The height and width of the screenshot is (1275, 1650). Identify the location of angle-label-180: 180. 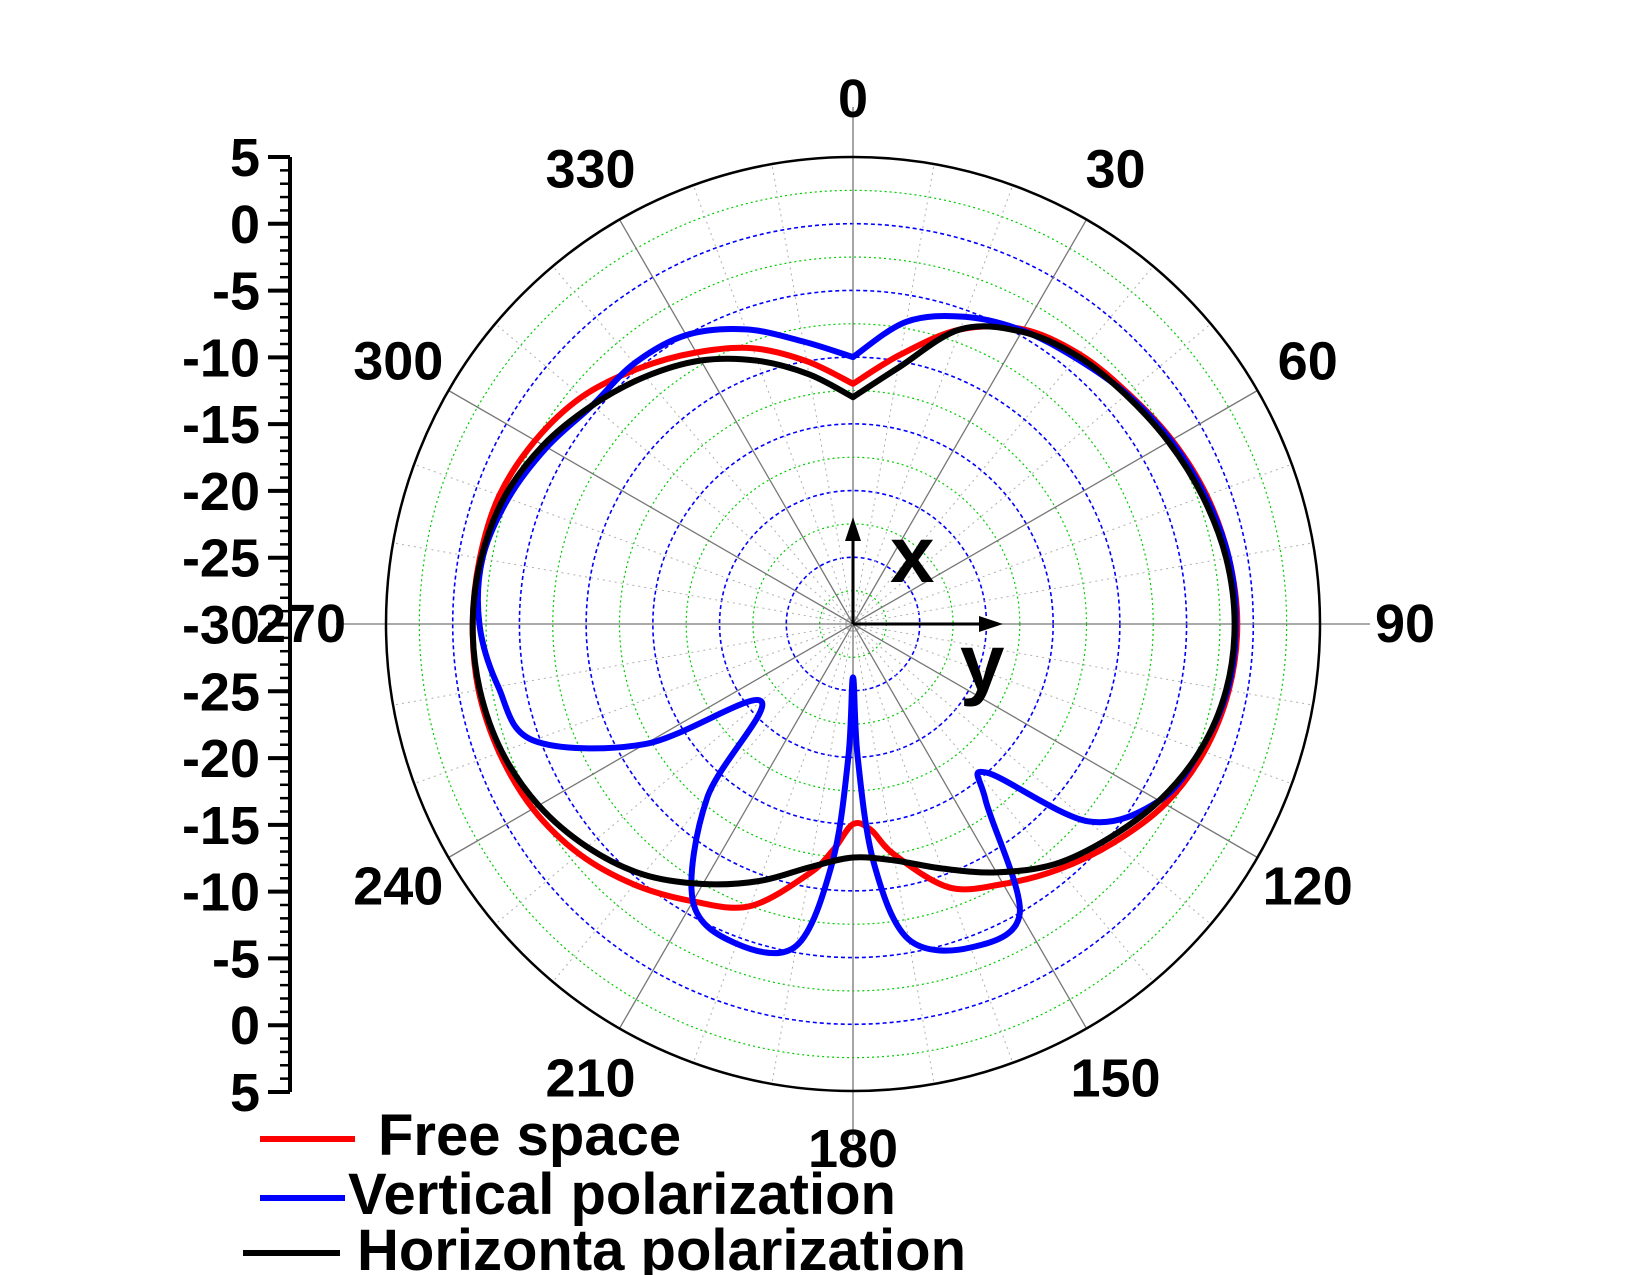
(853, 1149).